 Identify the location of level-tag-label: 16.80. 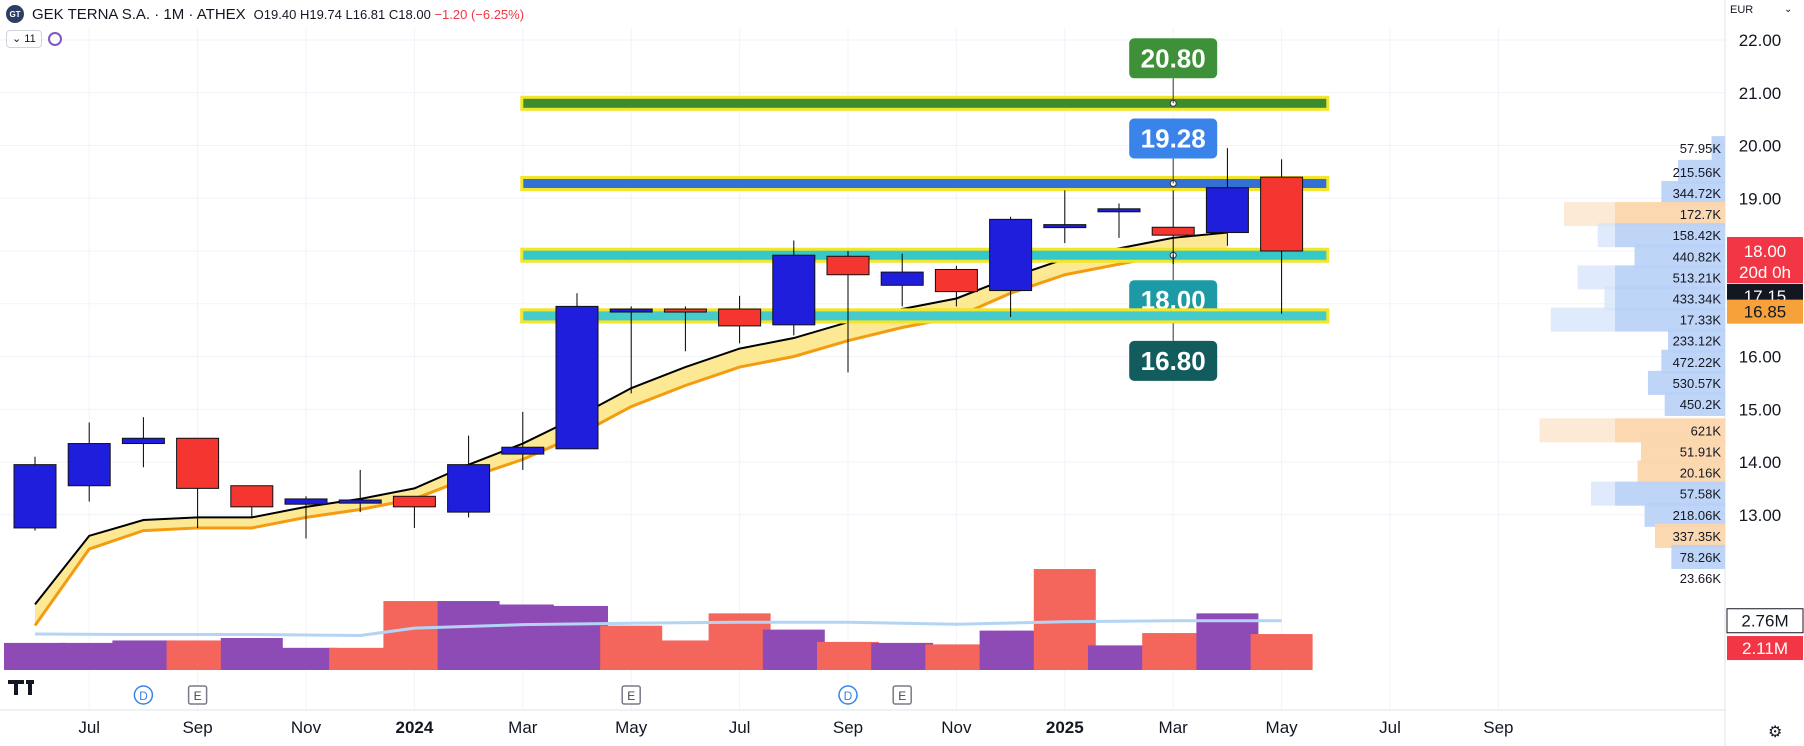
(1173, 361).